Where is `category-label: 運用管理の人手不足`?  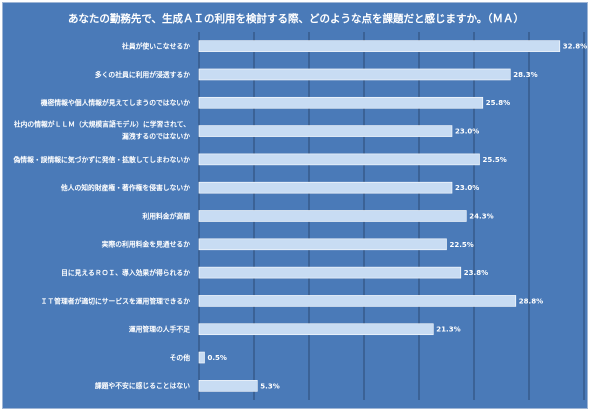
category-label: 運用管理の人手不足 is located at coordinates (159, 329).